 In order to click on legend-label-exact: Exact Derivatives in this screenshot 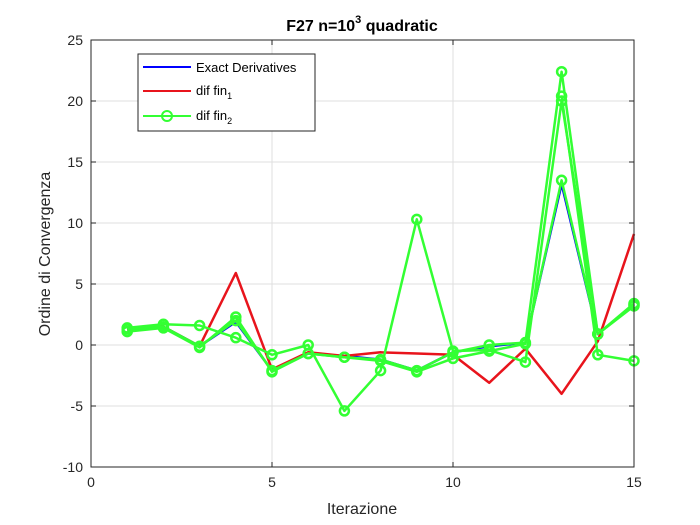, I will do `click(246, 67)`.